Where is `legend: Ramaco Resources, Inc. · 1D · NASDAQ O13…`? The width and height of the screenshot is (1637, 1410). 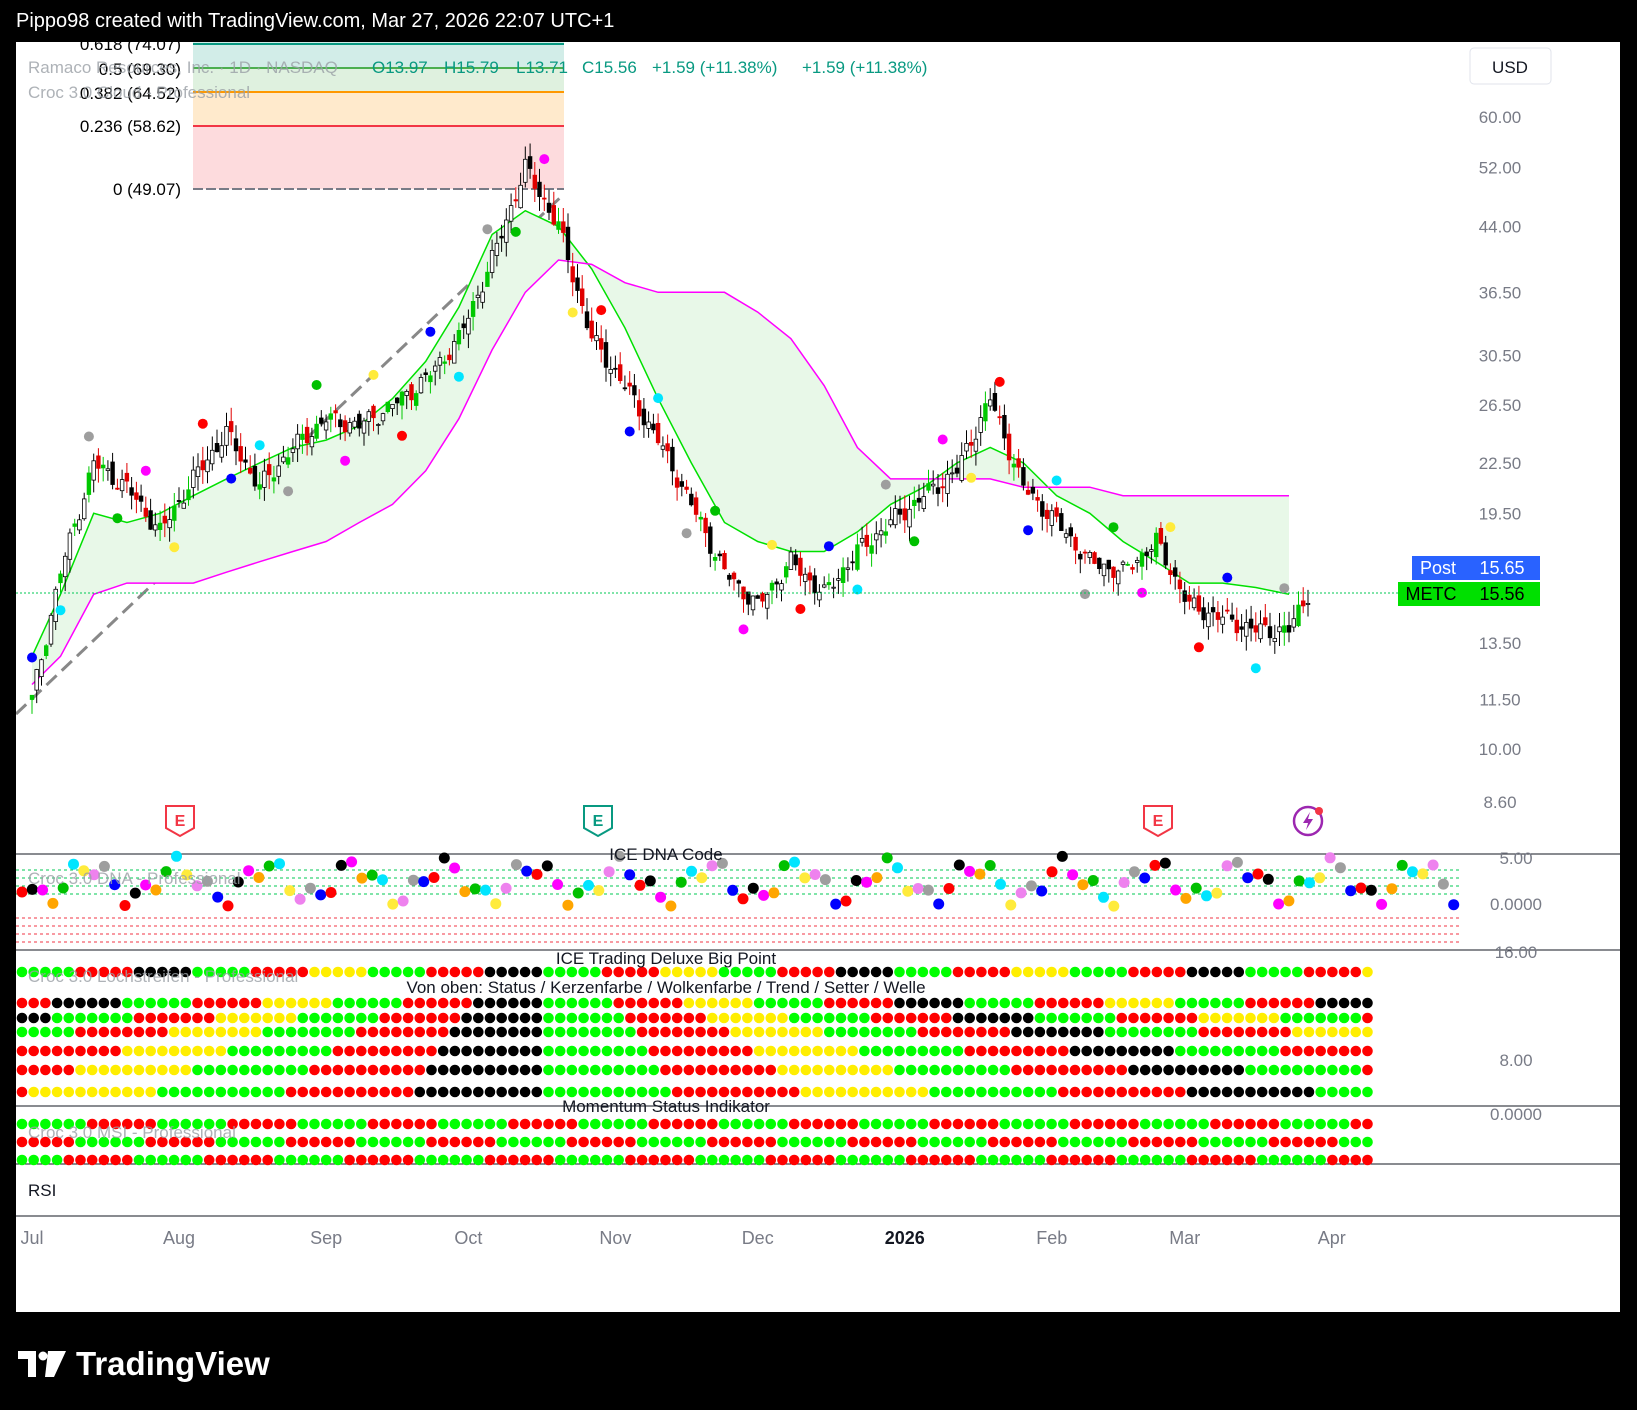
legend: Ramaco Resources, Inc. · 1D · NASDAQ O13… is located at coordinates (477, 80).